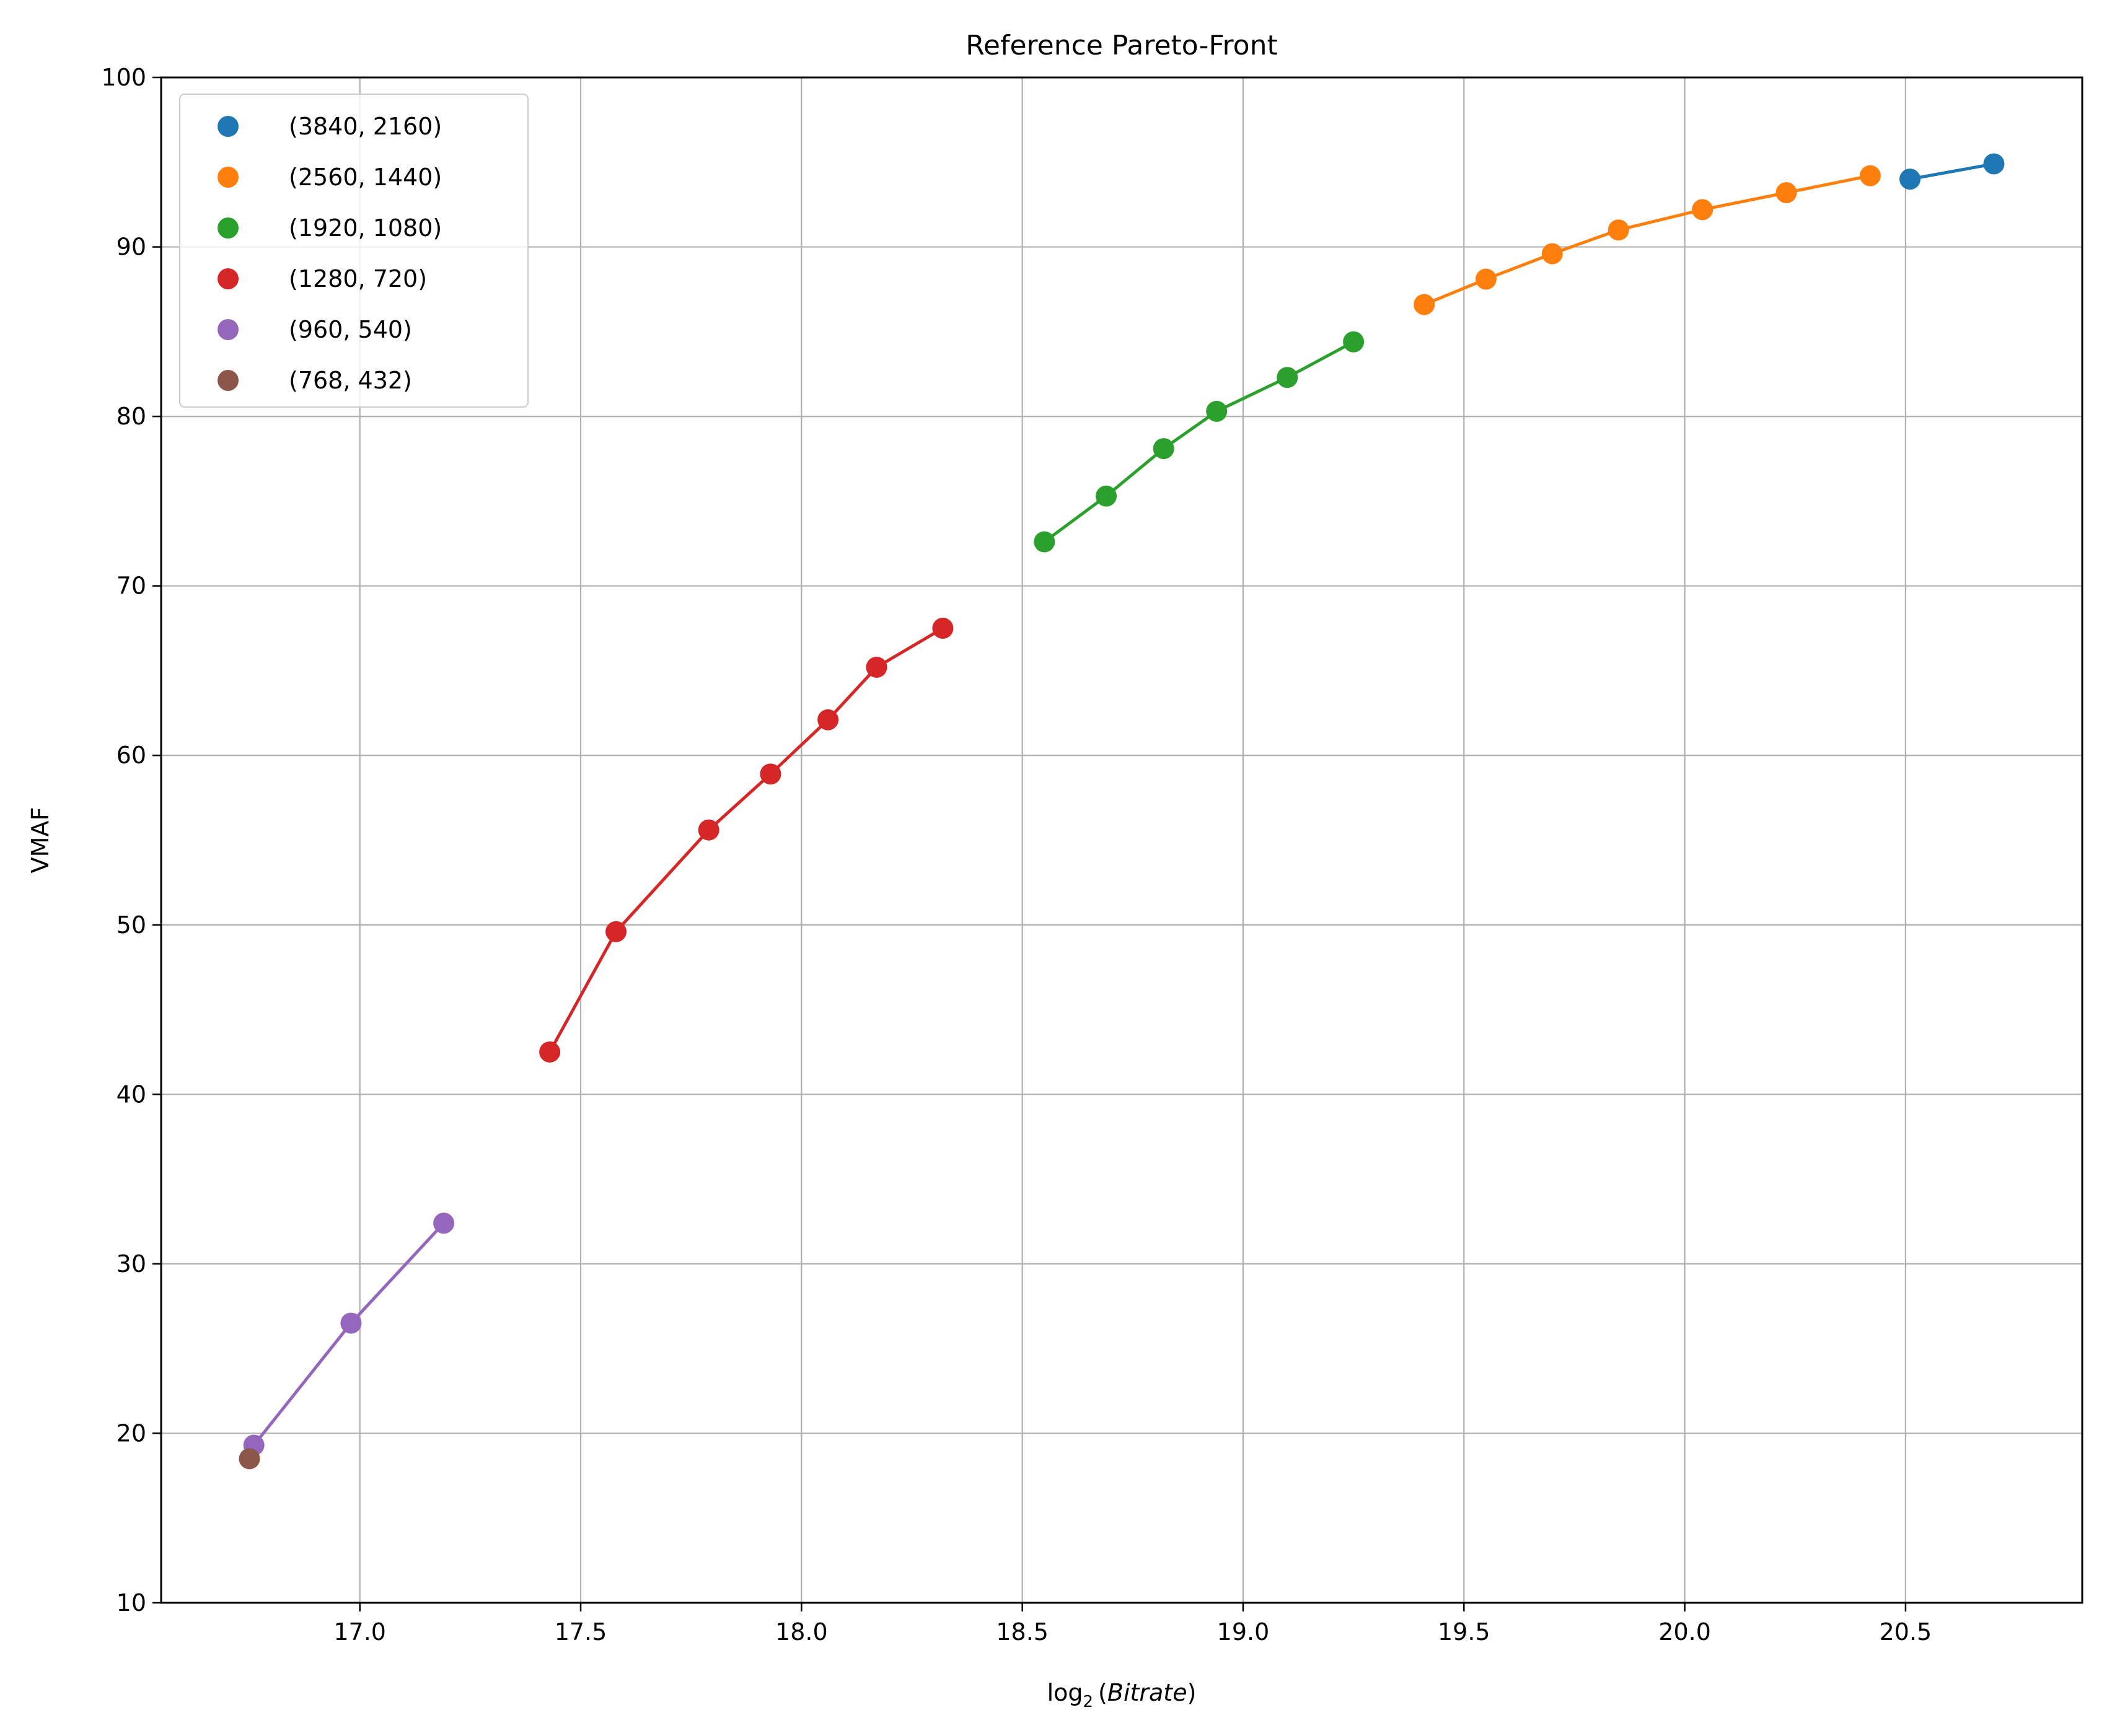 The image size is (2107, 1736). What do you see at coordinates (1065, 1693) in the screenshot?
I see `x-axis-label-main: log` at bounding box center [1065, 1693].